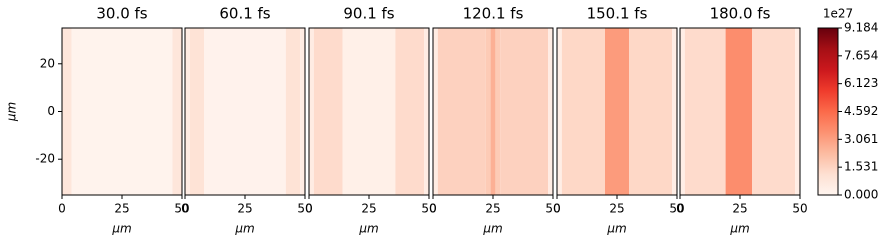 The width and height of the screenshot is (891, 245). Describe the element at coordinates (861, 167) in the screenshot. I see `colorbar-tick-label: 1.531` at that location.